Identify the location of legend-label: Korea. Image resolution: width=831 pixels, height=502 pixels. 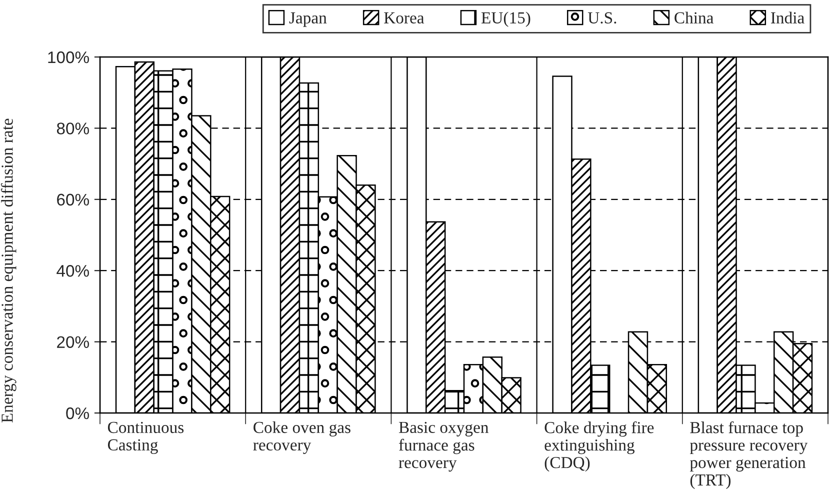
(404, 18).